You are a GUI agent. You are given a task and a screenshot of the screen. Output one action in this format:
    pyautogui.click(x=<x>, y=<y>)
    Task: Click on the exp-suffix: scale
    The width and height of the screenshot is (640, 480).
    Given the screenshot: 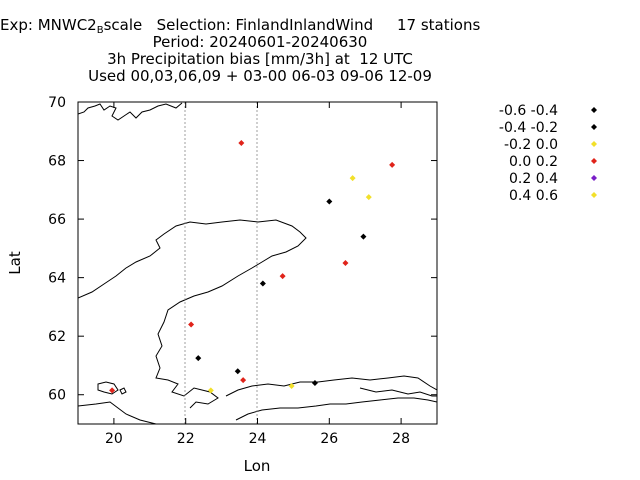 What is the action you would take?
    pyautogui.click(x=123, y=25)
    